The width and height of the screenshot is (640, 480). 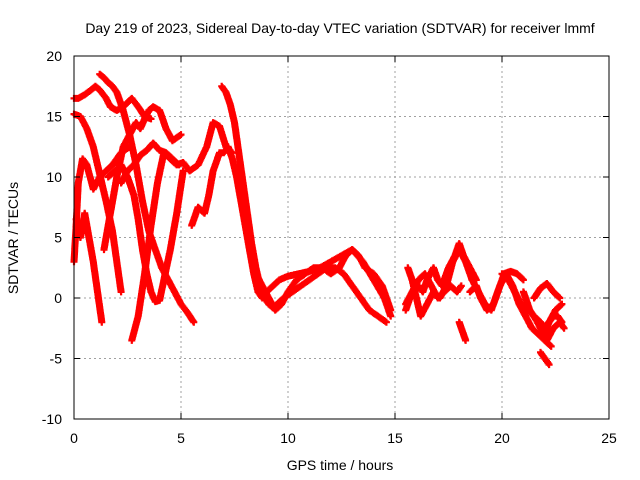 I want to click on y-tick-label: 0, so click(x=58, y=298).